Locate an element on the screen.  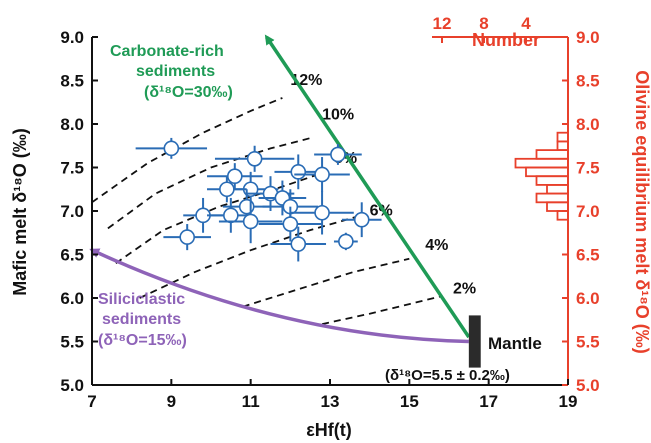
right-tick-label: 9.0 is located at coordinates (588, 37).